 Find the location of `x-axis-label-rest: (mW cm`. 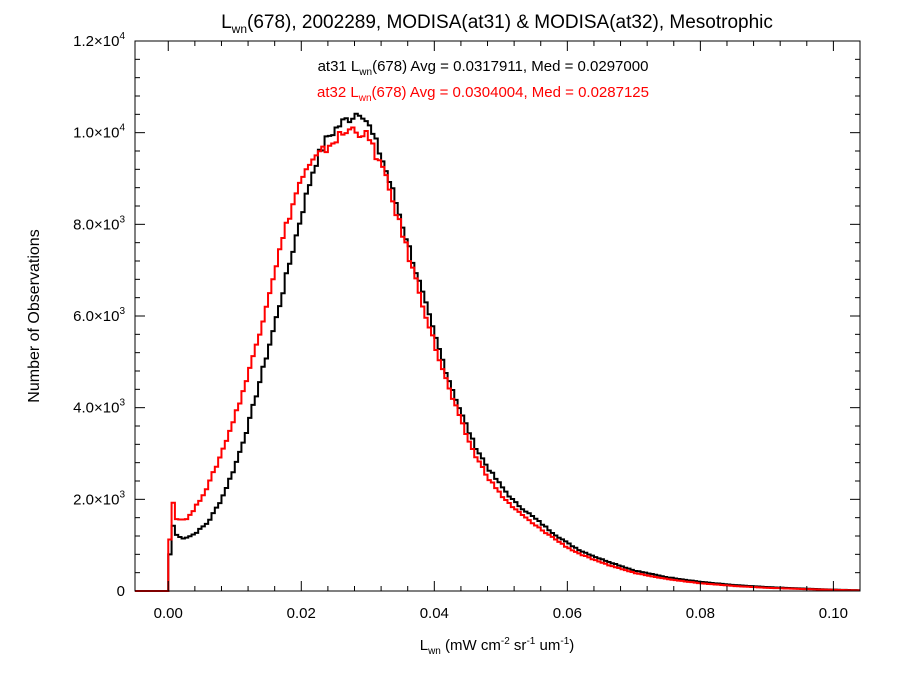

x-axis-label-rest: (mW cm is located at coordinates (471, 645).